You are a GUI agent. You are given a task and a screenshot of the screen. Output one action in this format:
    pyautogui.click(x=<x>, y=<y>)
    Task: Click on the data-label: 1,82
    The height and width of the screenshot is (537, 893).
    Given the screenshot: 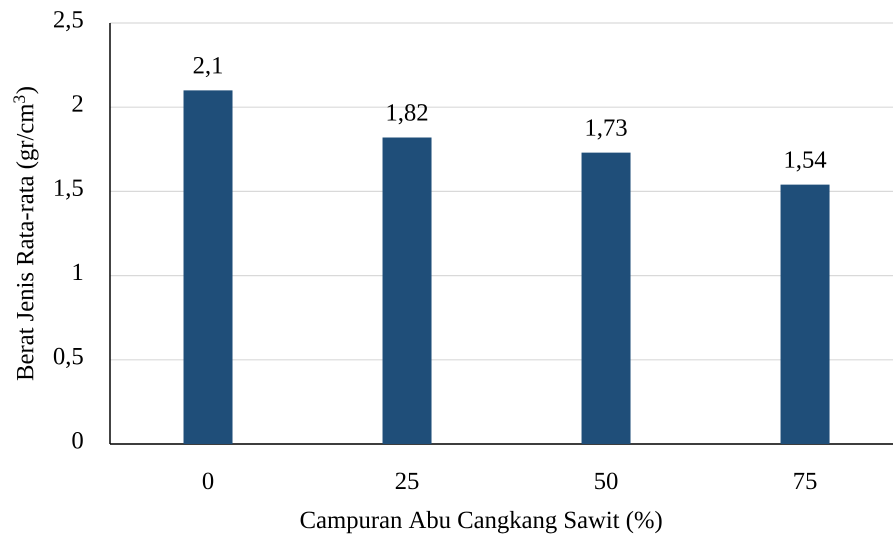 What is the action you would take?
    pyautogui.click(x=408, y=114)
    